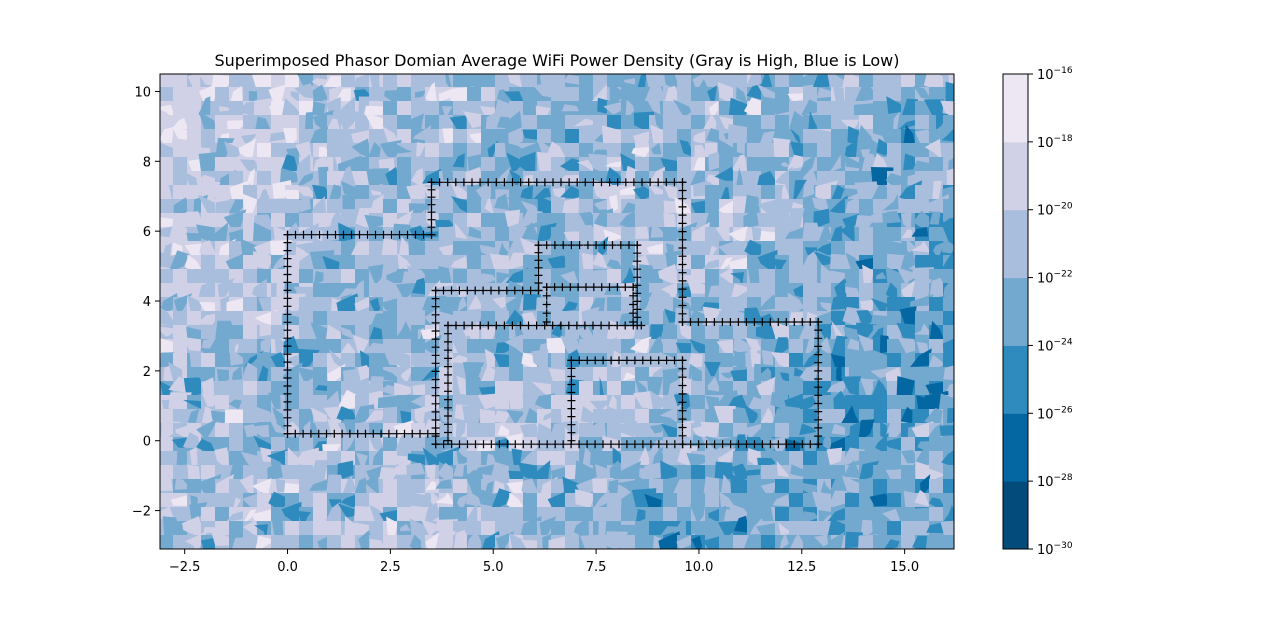  Describe the element at coordinates (147, 302) in the screenshot. I see `y-tick-label: 4` at that location.